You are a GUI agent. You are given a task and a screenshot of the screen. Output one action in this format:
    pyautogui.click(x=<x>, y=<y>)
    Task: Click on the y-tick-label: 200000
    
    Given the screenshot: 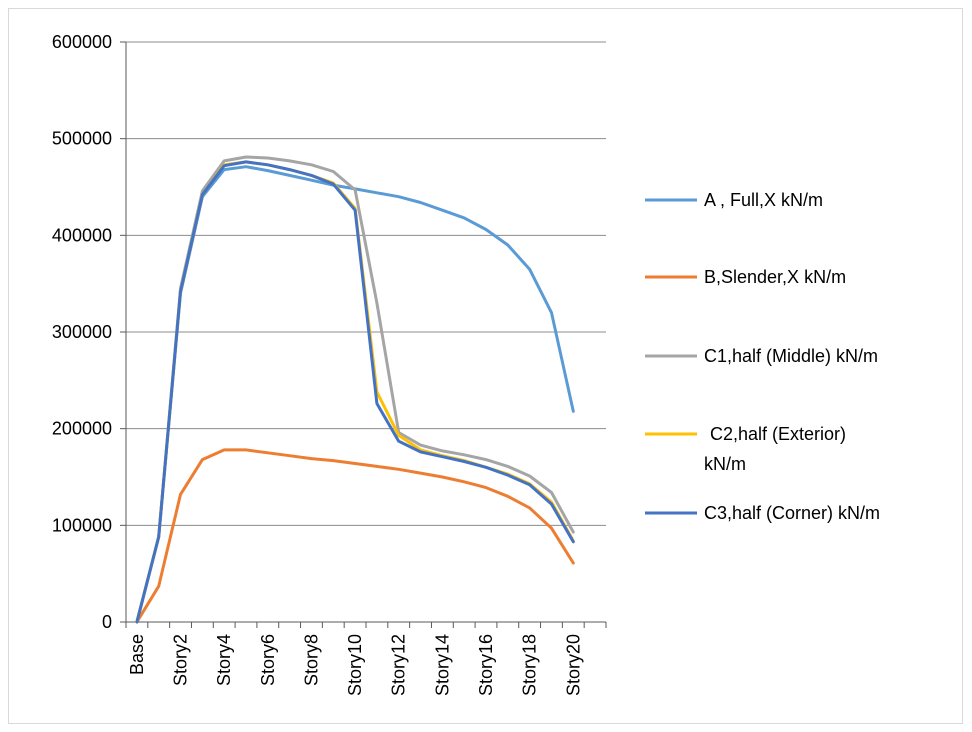 What is the action you would take?
    pyautogui.click(x=82, y=429)
    